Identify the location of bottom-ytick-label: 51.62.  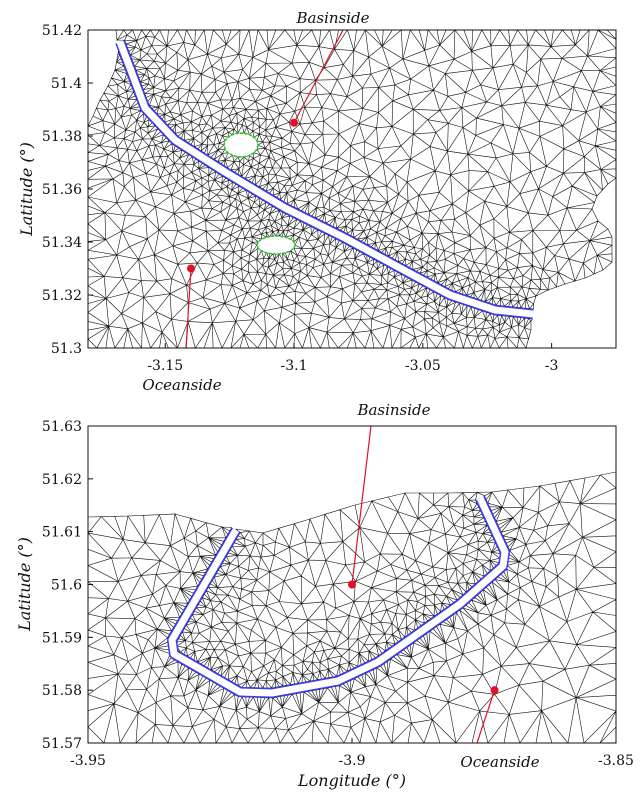
(62, 480).